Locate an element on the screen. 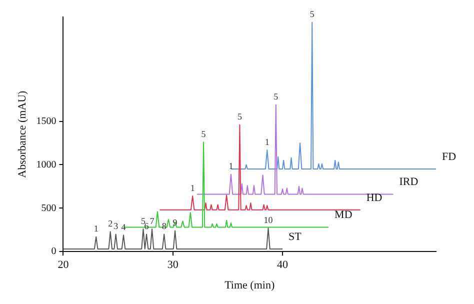 Image resolution: width=474 pixels, height=304 pixels. x-axis-title: Time (min) is located at coordinates (249, 285).